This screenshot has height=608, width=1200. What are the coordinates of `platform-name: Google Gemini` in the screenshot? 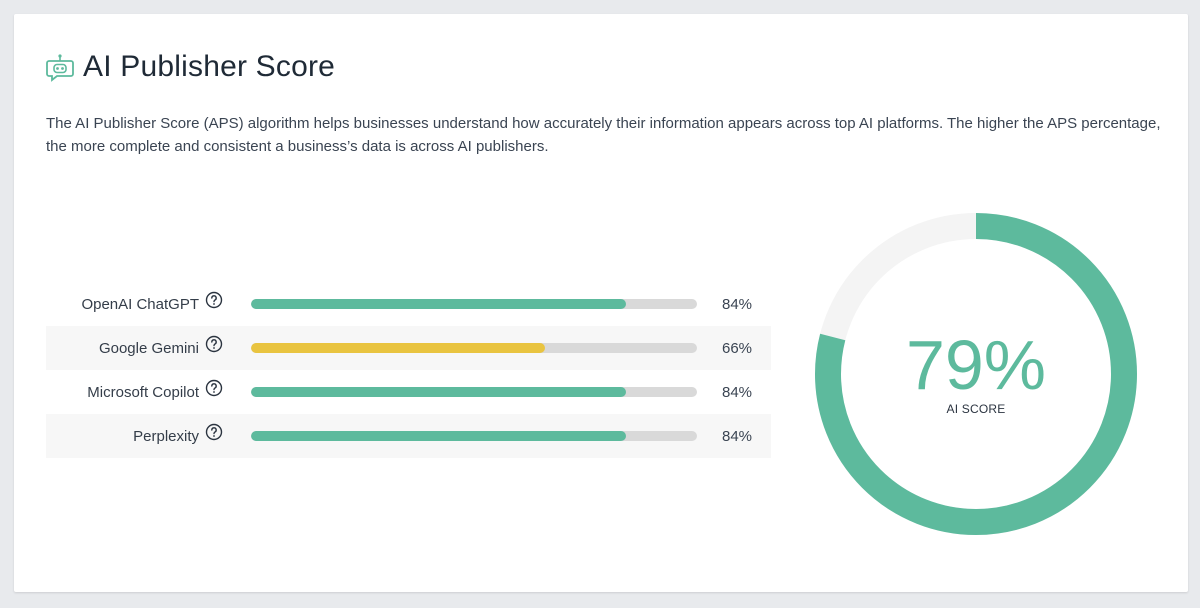 It's located at (148, 348).